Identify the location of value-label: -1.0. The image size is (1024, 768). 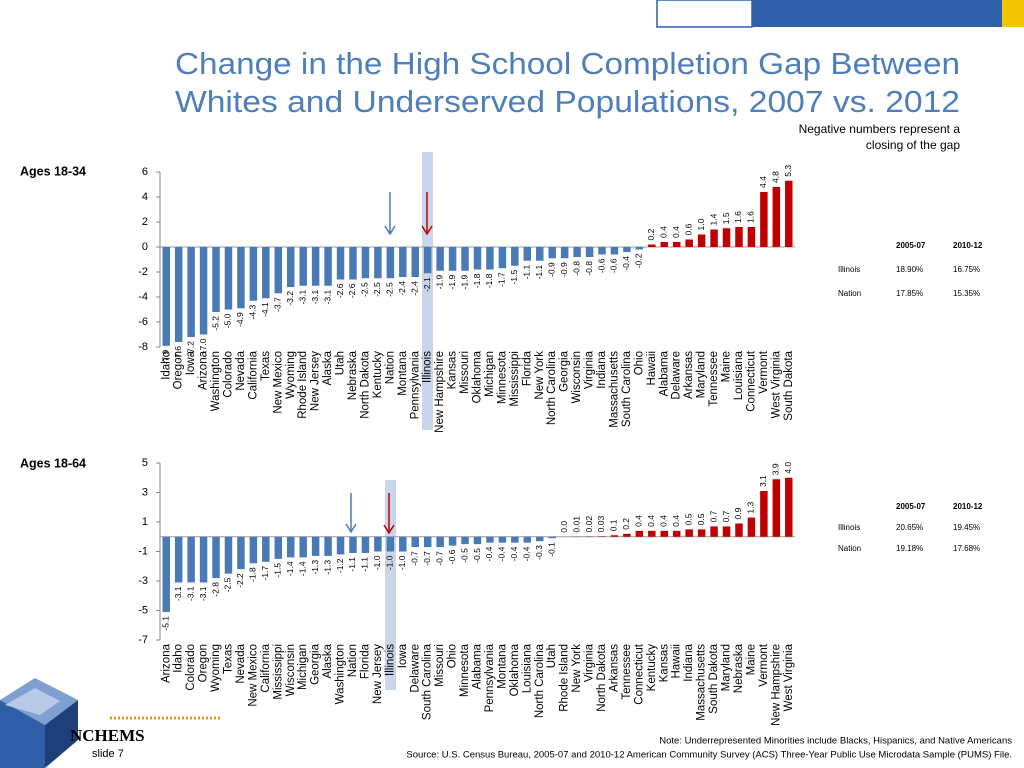
(377, 562).